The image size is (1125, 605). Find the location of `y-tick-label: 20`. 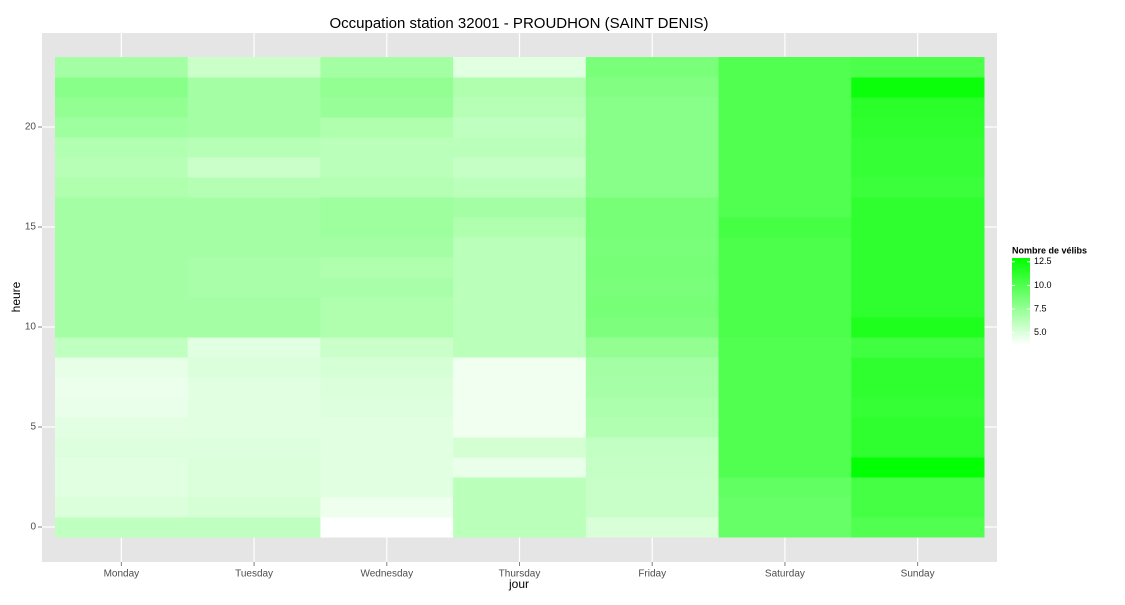

y-tick-label: 20 is located at coordinates (31, 127).